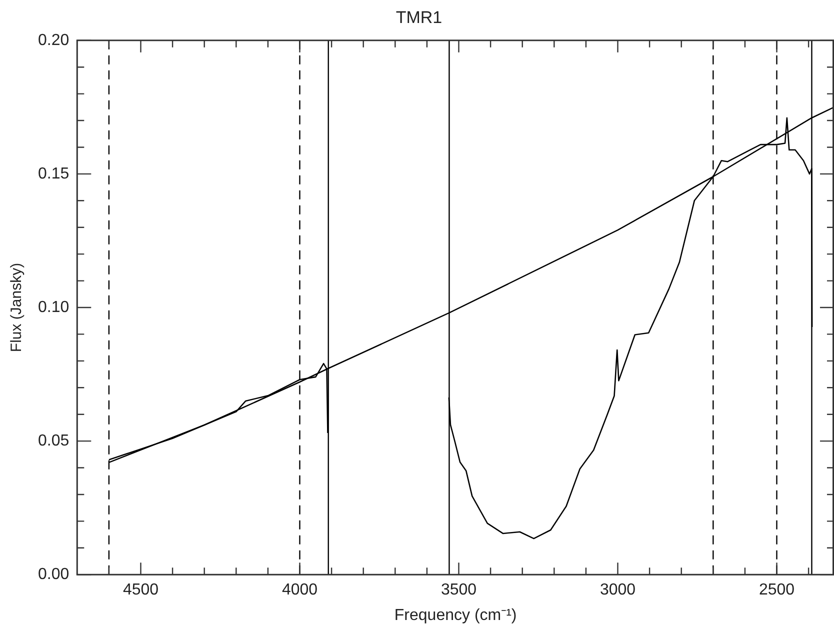 This screenshot has width=834, height=633. What do you see at coordinates (54, 307) in the screenshot?
I see `y-tick-label: 0.10` at bounding box center [54, 307].